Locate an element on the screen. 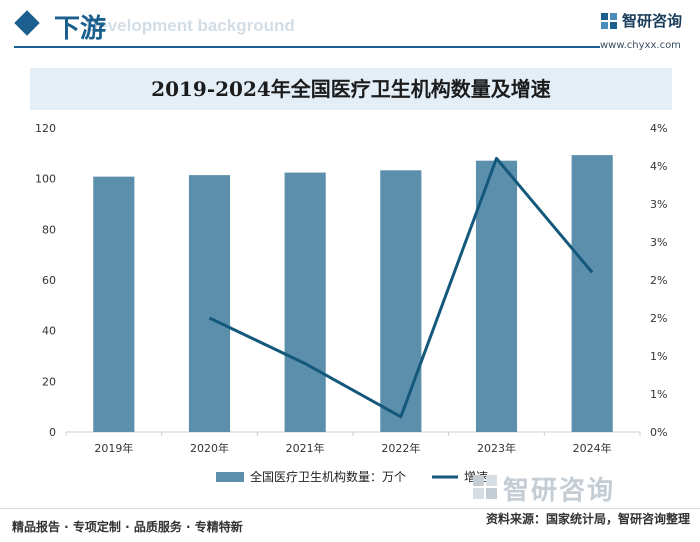 Image resolution: width=700 pixels, height=542 pixels. chart-title: 2019-2024年全国医疗卫生机构数量及增速 is located at coordinates (351, 89).